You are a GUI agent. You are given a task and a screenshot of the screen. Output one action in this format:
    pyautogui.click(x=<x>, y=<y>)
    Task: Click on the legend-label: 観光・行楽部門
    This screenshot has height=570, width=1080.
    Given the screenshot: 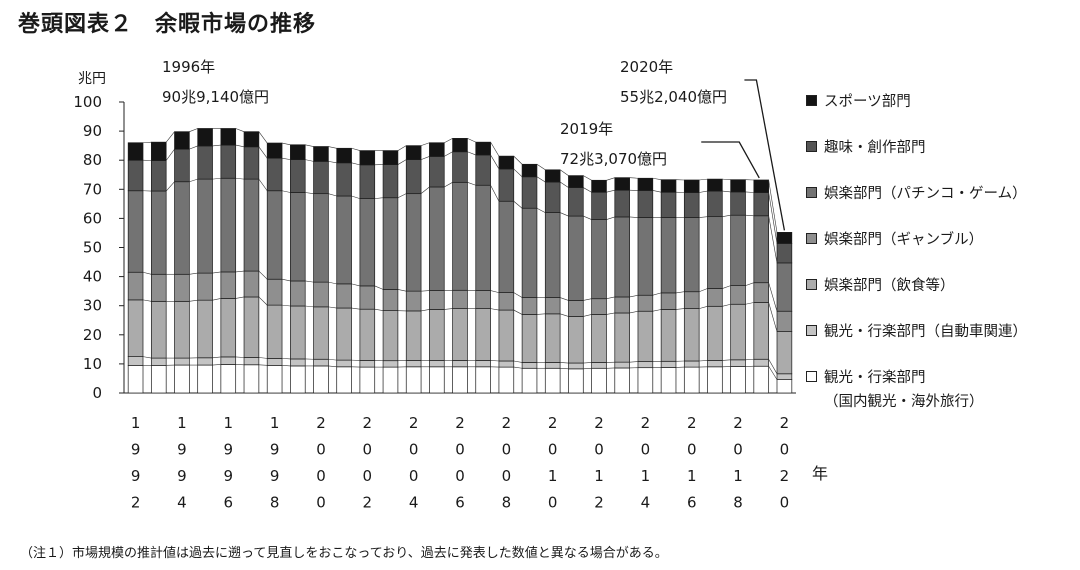 What is the action you would take?
    pyautogui.click(x=875, y=378)
    